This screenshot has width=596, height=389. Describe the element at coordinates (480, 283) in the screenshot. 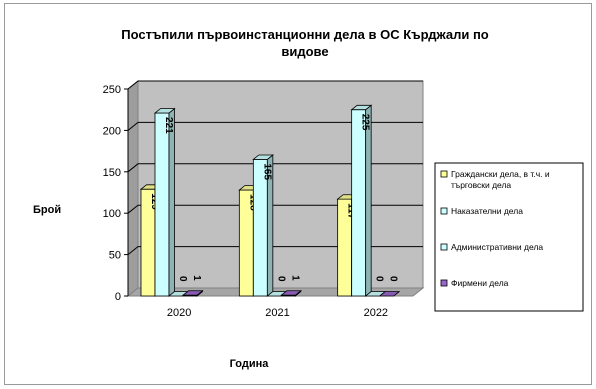

I see `legend-label: Фирмени дела` at that location.